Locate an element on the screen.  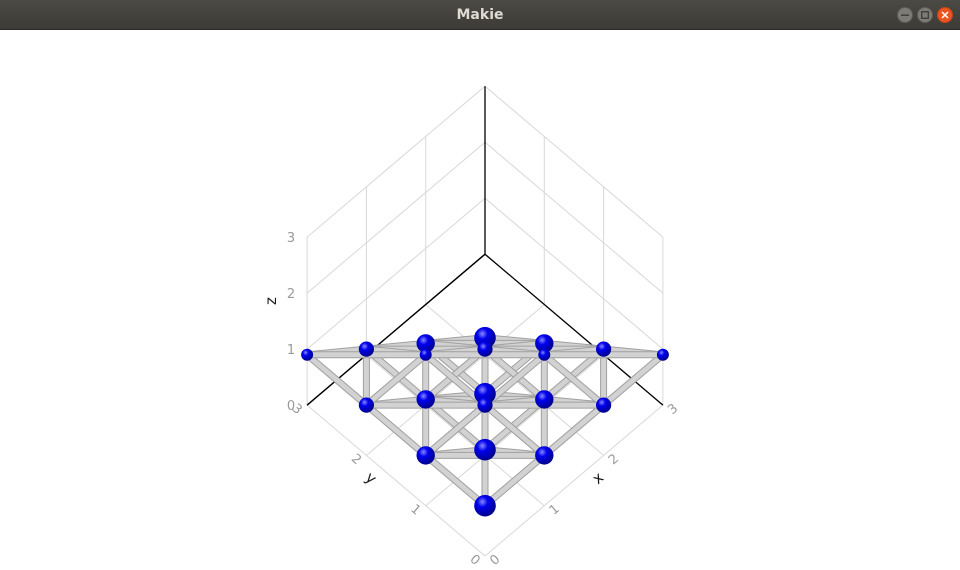
x-axis-title: x is located at coordinates (598, 478).